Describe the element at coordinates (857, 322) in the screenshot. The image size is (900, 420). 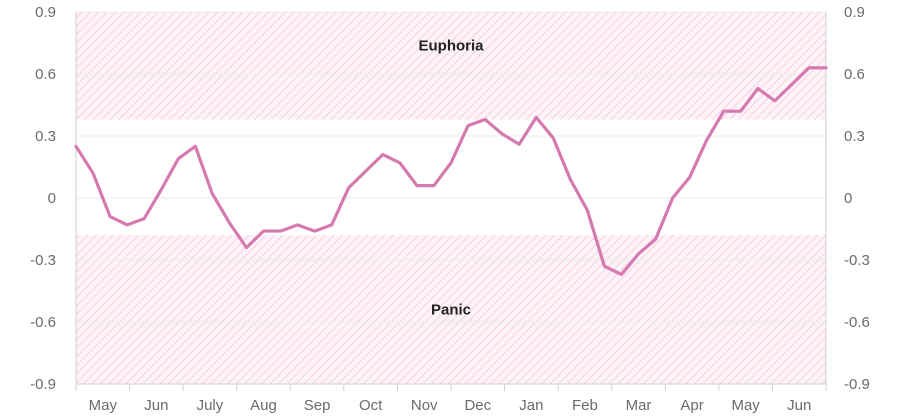
I see `y-tick-label-right: -0.6` at that location.